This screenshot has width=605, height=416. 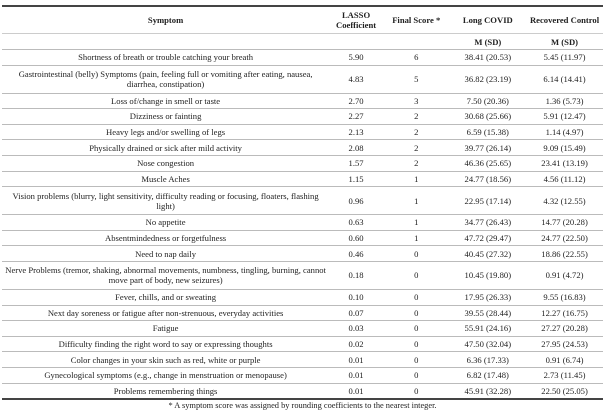 What do you see at coordinates (488, 343) in the screenshot?
I see `long-covid-cell: 47.50 (32.04)` at bounding box center [488, 343].